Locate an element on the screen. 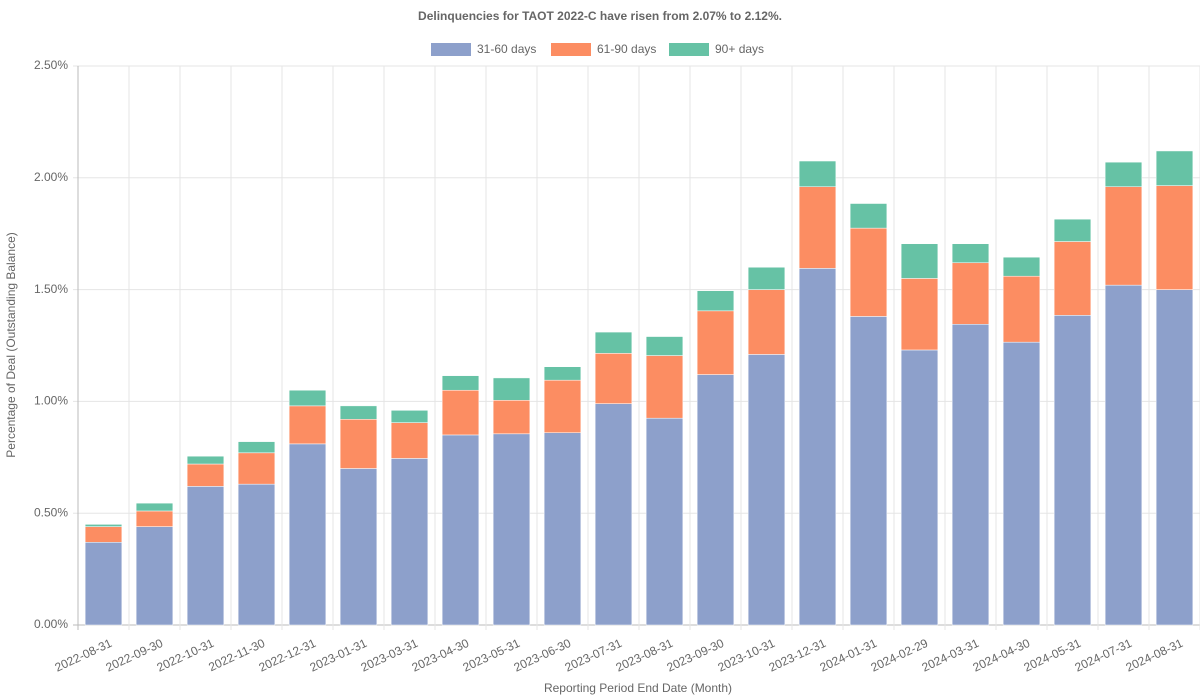 The image size is (1200, 700). y-axis-label: Percentage of Deal (Outstanding Balance) is located at coordinates (11, 344).